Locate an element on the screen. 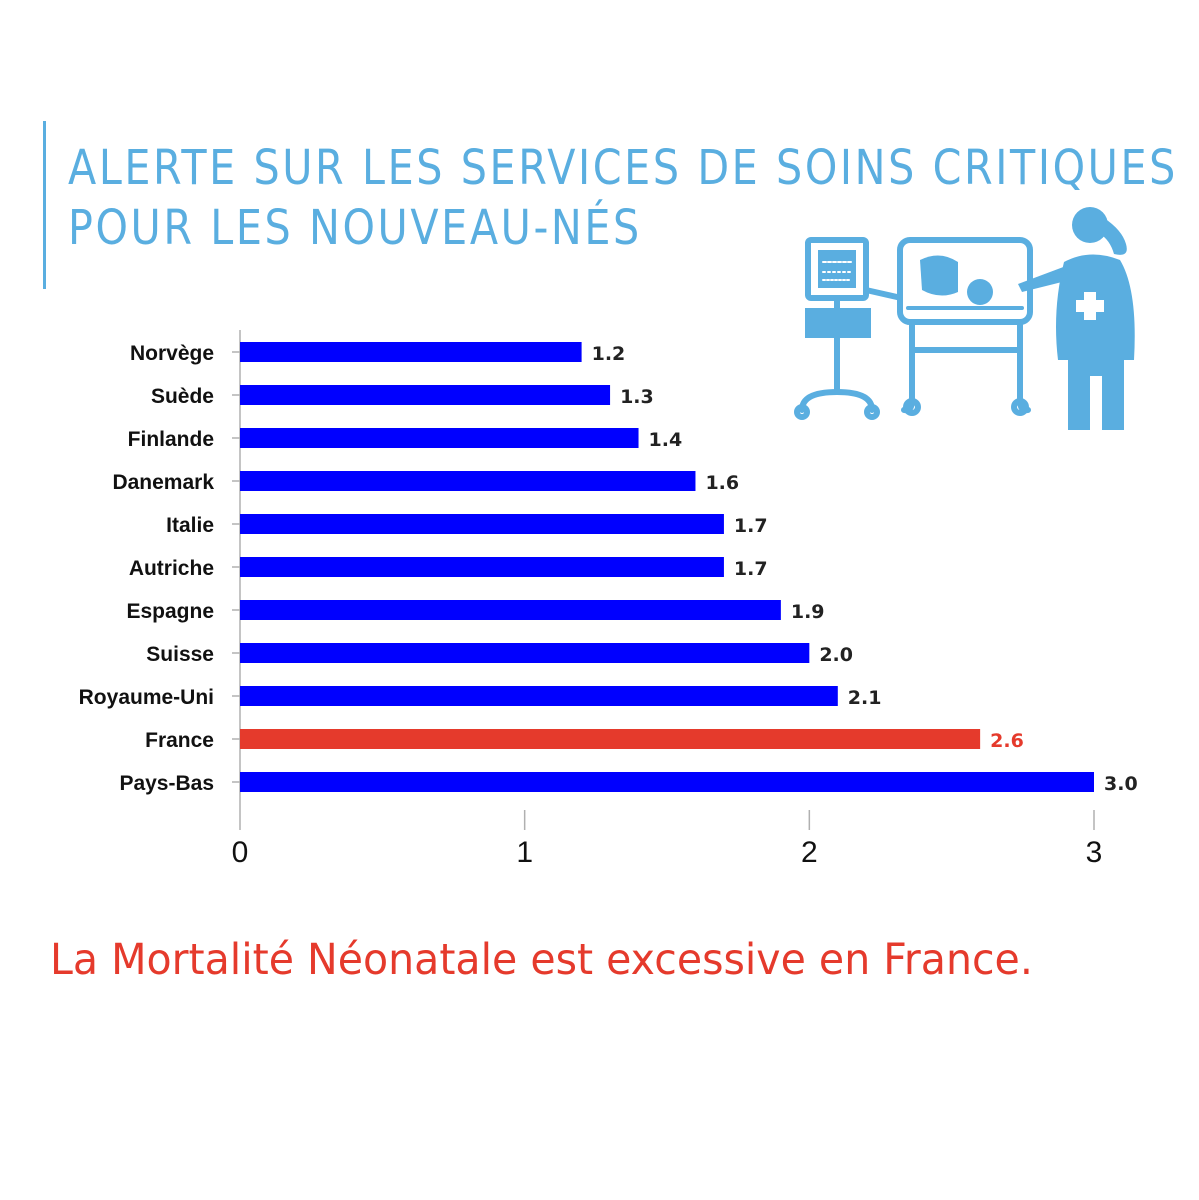  monitor-icon is located at coordinates (853, 328).